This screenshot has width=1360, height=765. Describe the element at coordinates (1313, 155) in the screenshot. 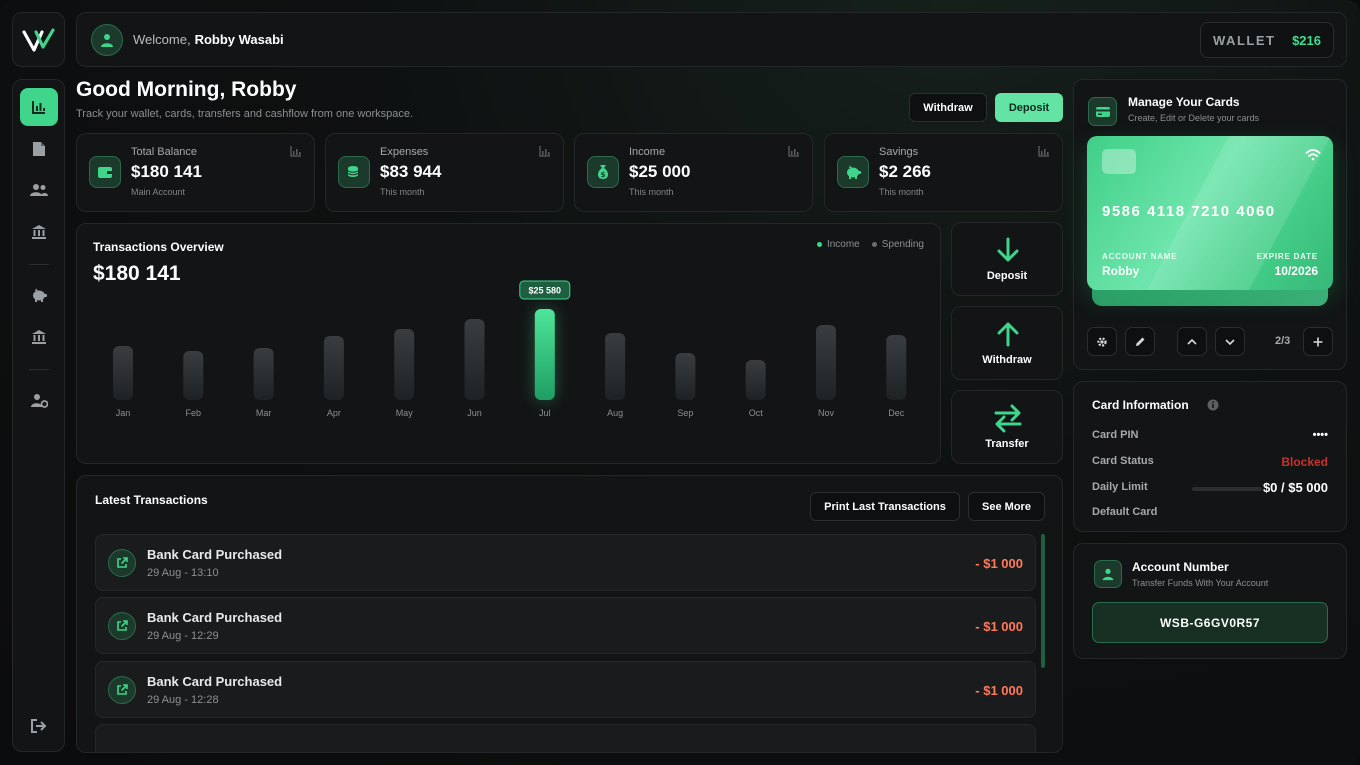

I see `contactless-icon` at that location.